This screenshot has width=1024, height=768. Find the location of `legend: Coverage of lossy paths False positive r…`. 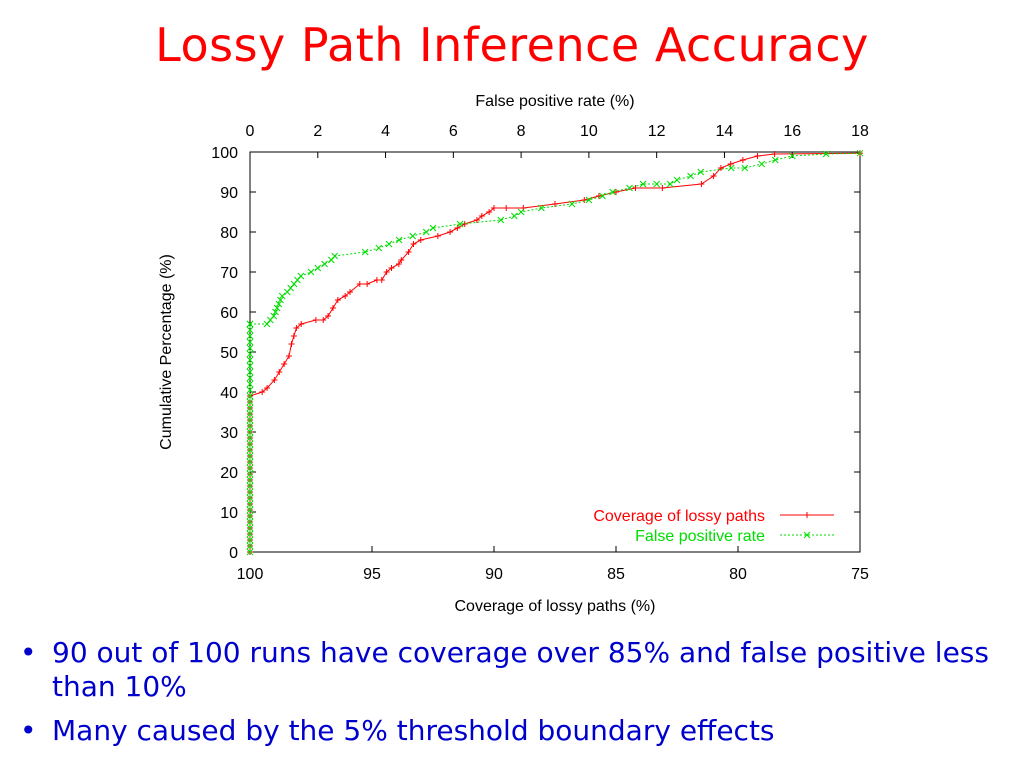

legend: Coverage of lossy paths False positive r… is located at coordinates (713, 526).